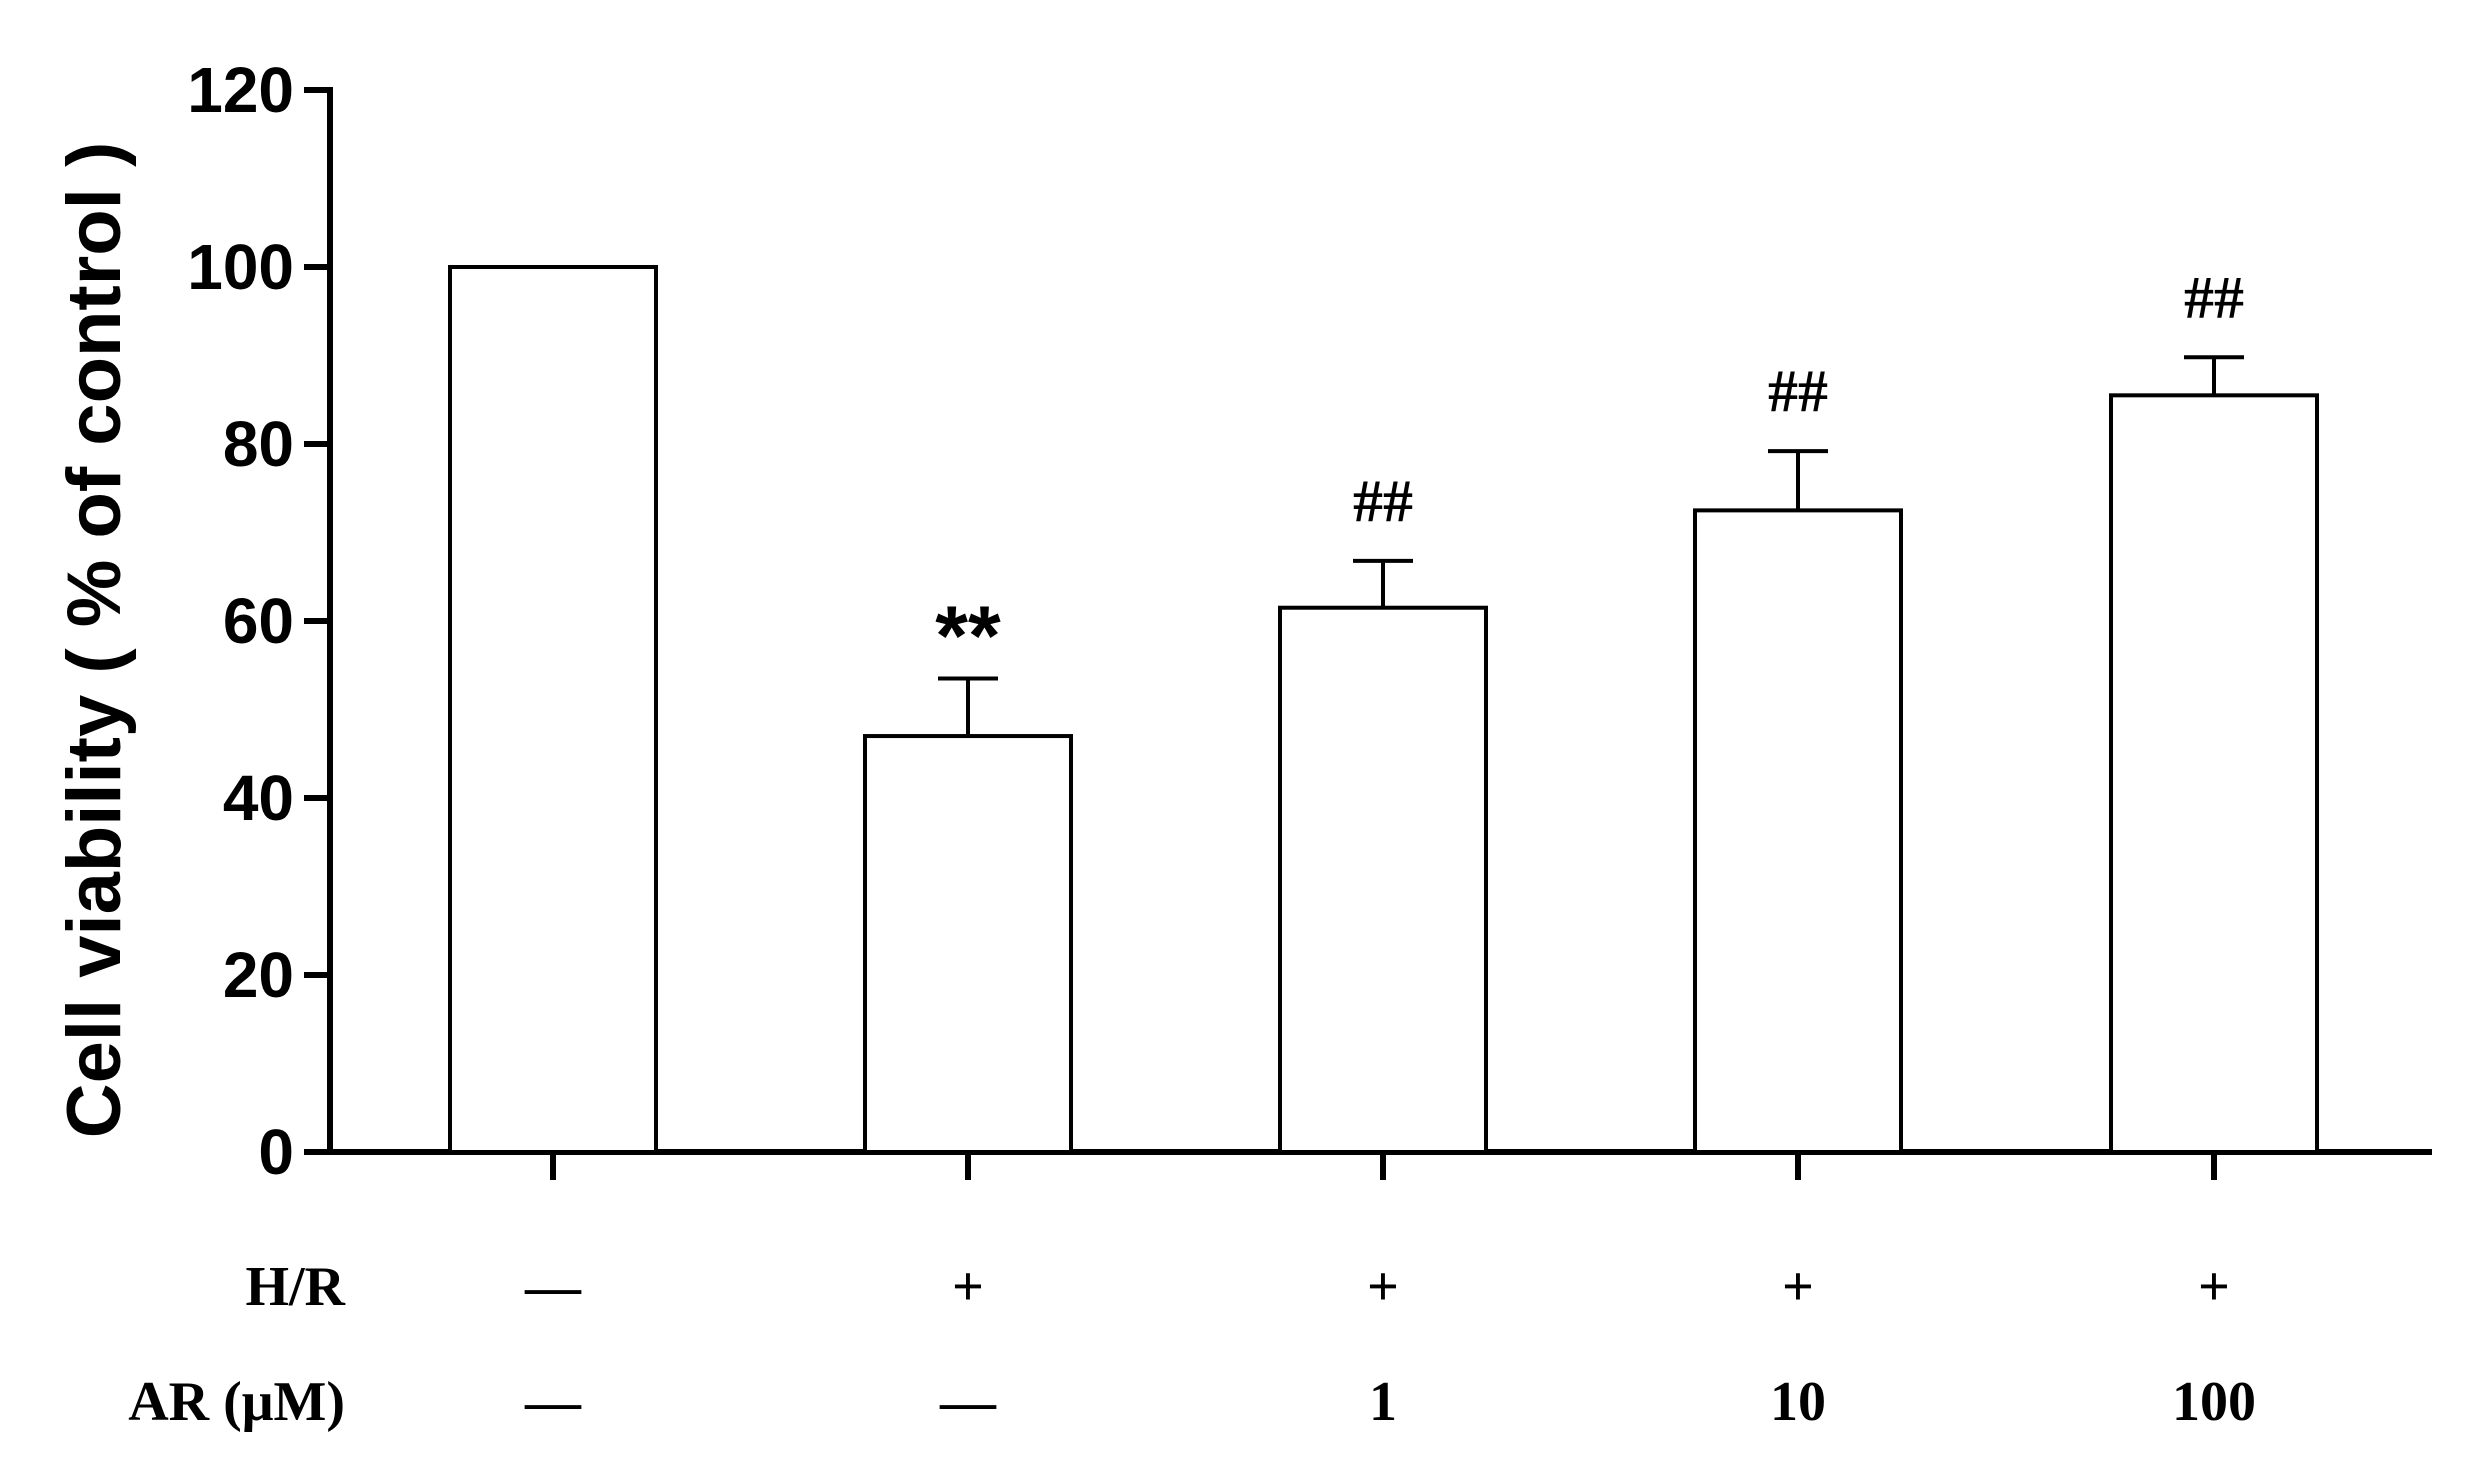 This screenshot has width=2466, height=1468. Describe the element at coordinates (1591, 546) in the screenshot. I see `error-bars` at that location.